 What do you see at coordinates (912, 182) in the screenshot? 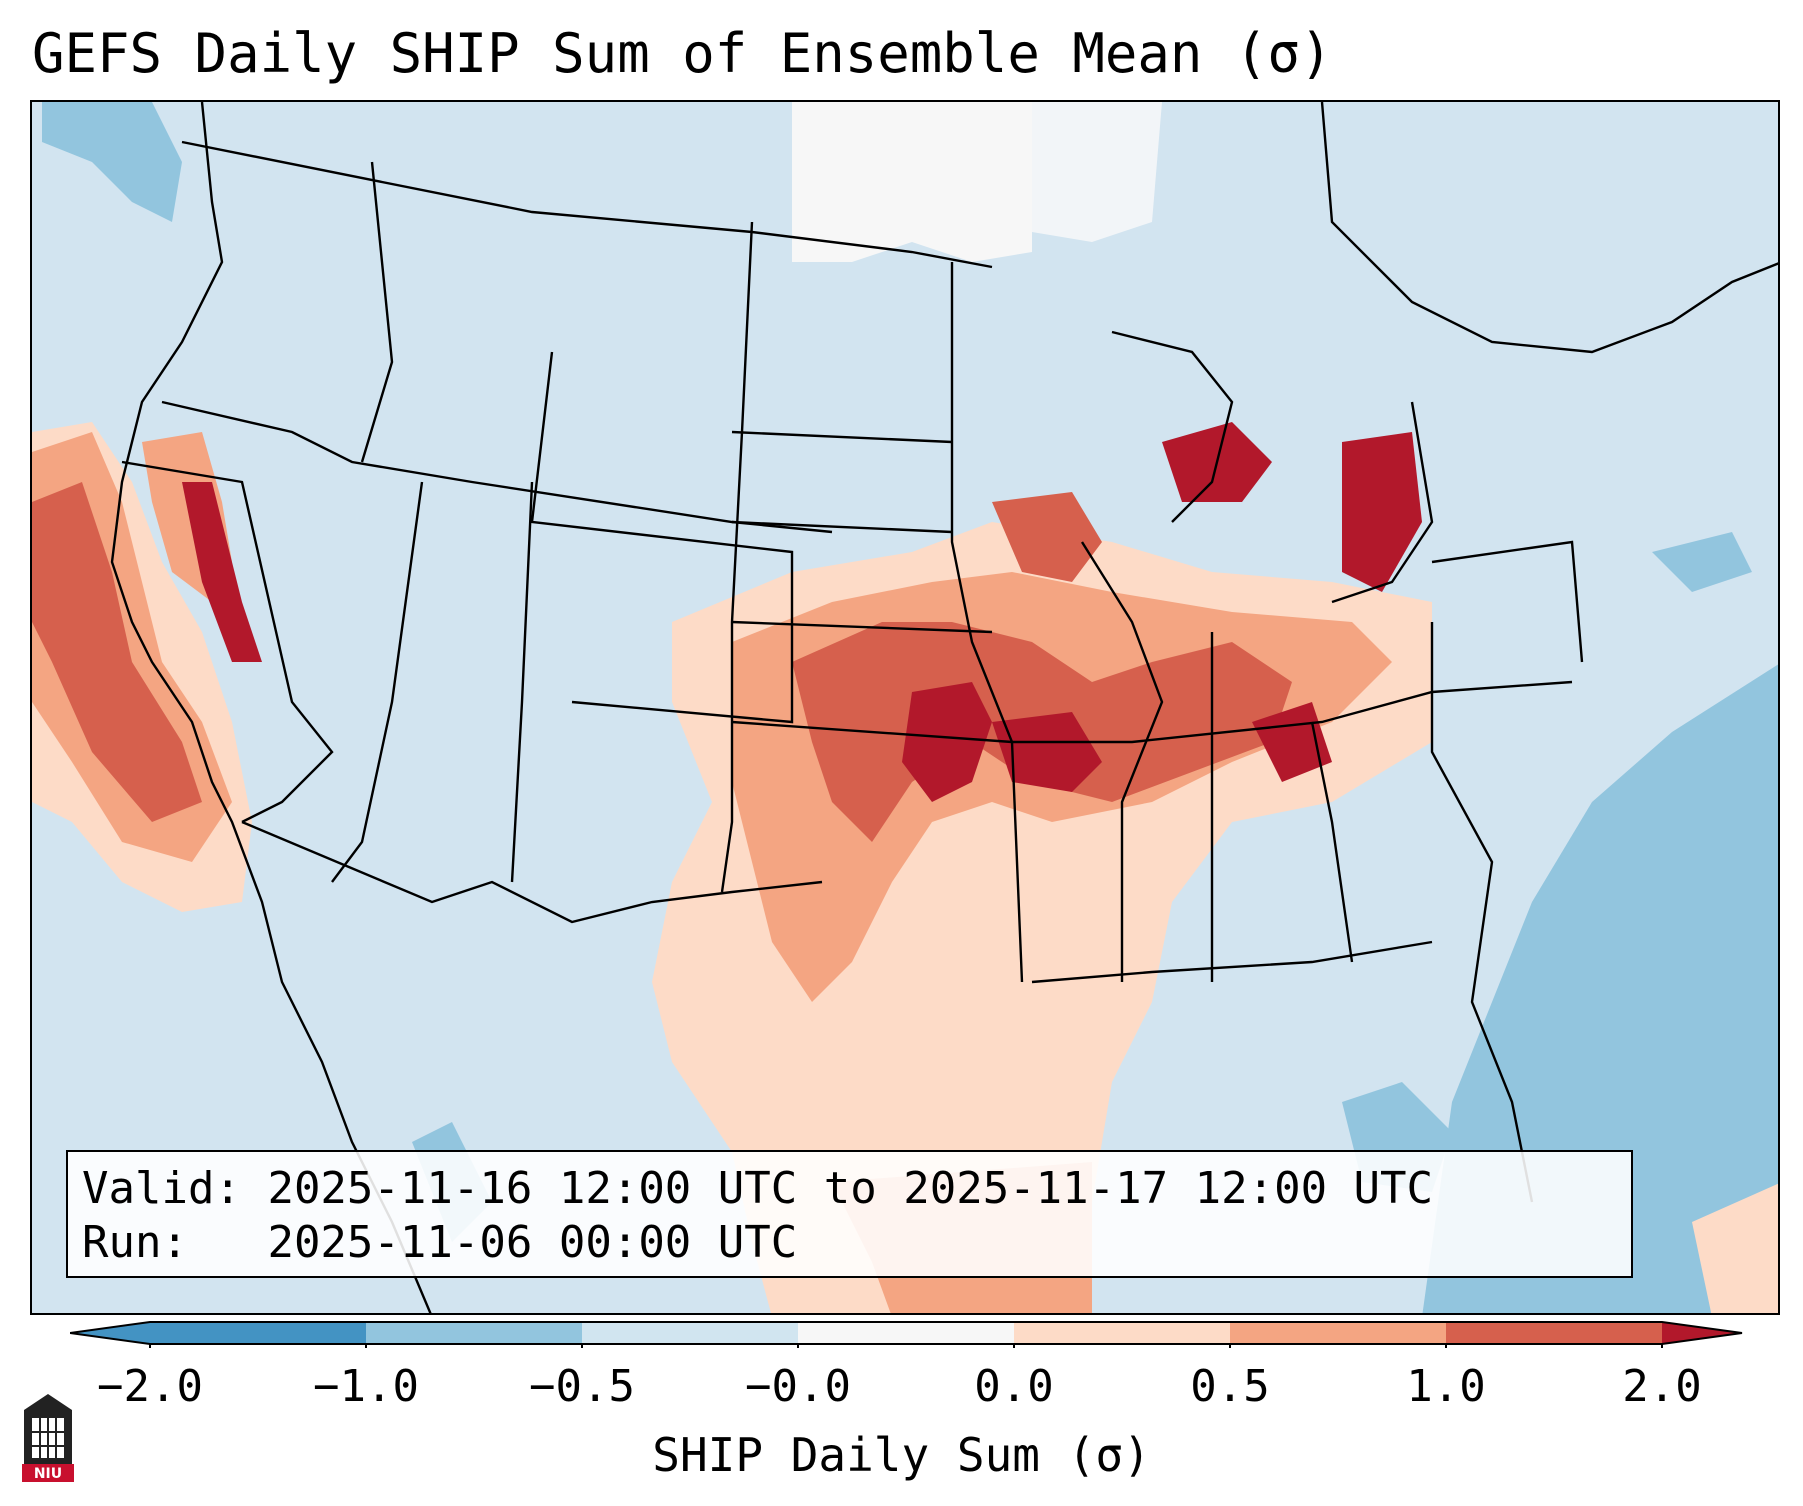
I see `near-zero-area-canada` at bounding box center [912, 182].